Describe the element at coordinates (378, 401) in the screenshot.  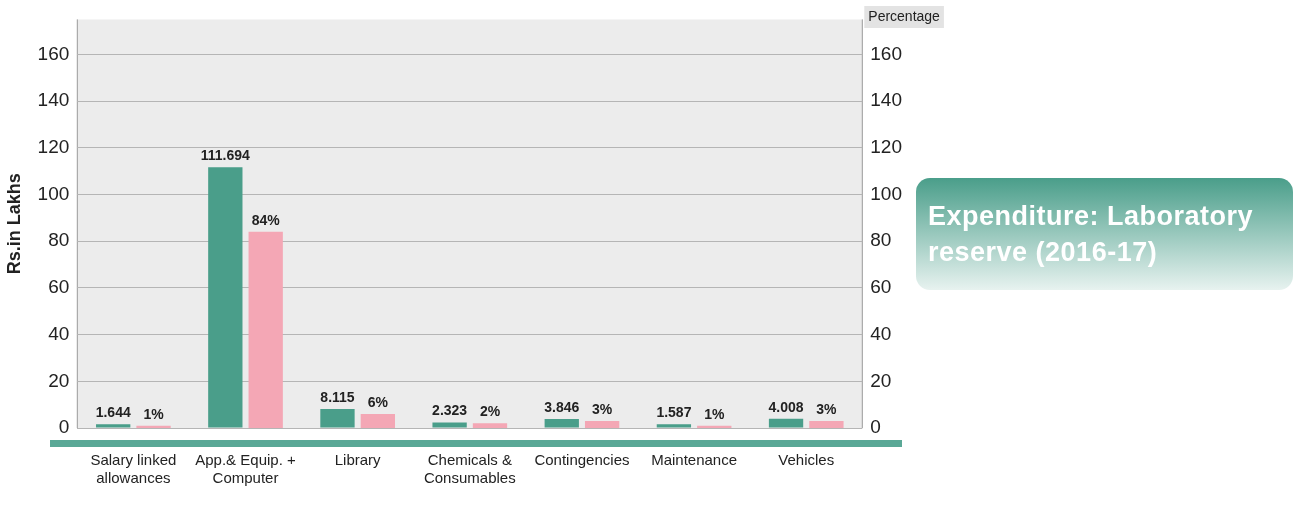
I see `data-label: 6%` at that location.